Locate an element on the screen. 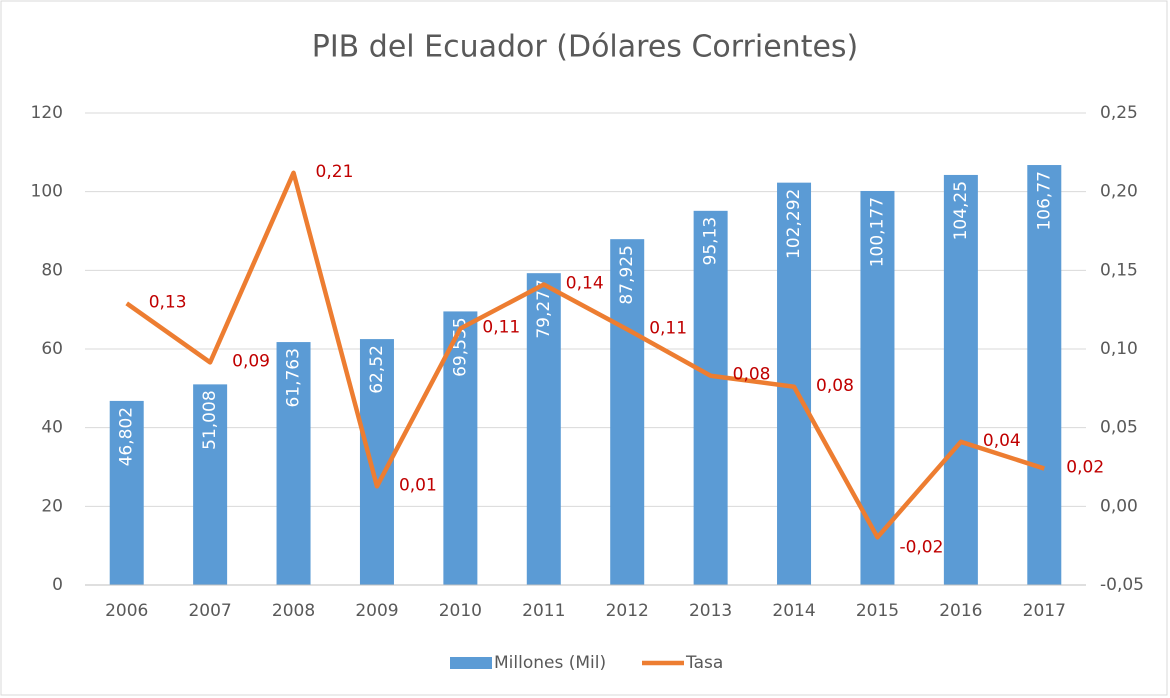 The height and width of the screenshot is (698, 1170). x-tick-label: 2011 is located at coordinates (543, 611).